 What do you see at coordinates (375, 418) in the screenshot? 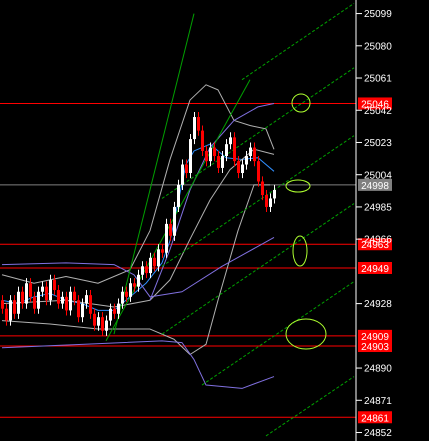
I see `ref-line-label: 24861` at bounding box center [375, 418].